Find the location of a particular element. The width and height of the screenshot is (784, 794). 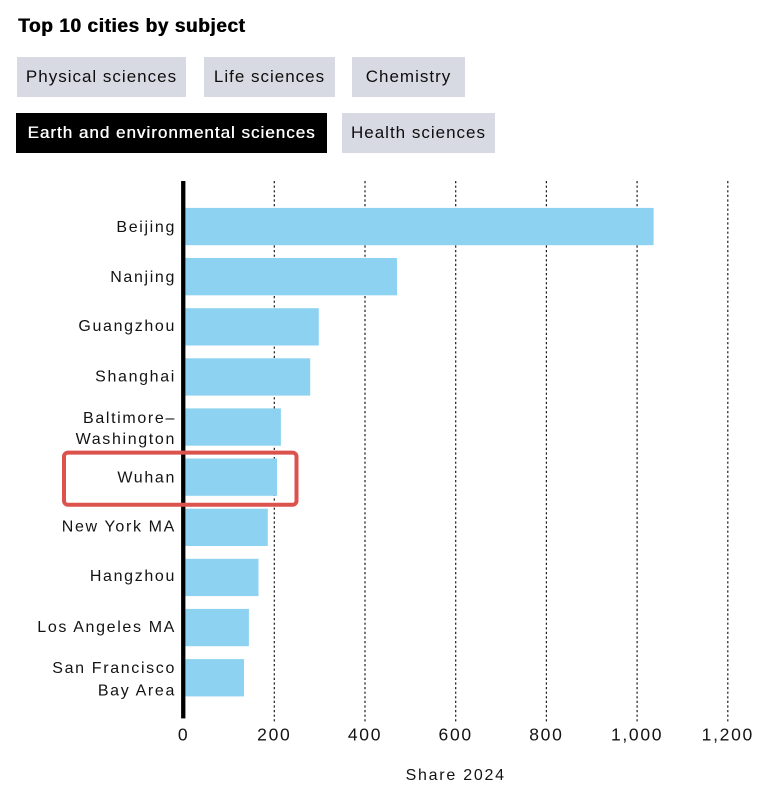

svg-text: 600 is located at coordinates (456, 735).